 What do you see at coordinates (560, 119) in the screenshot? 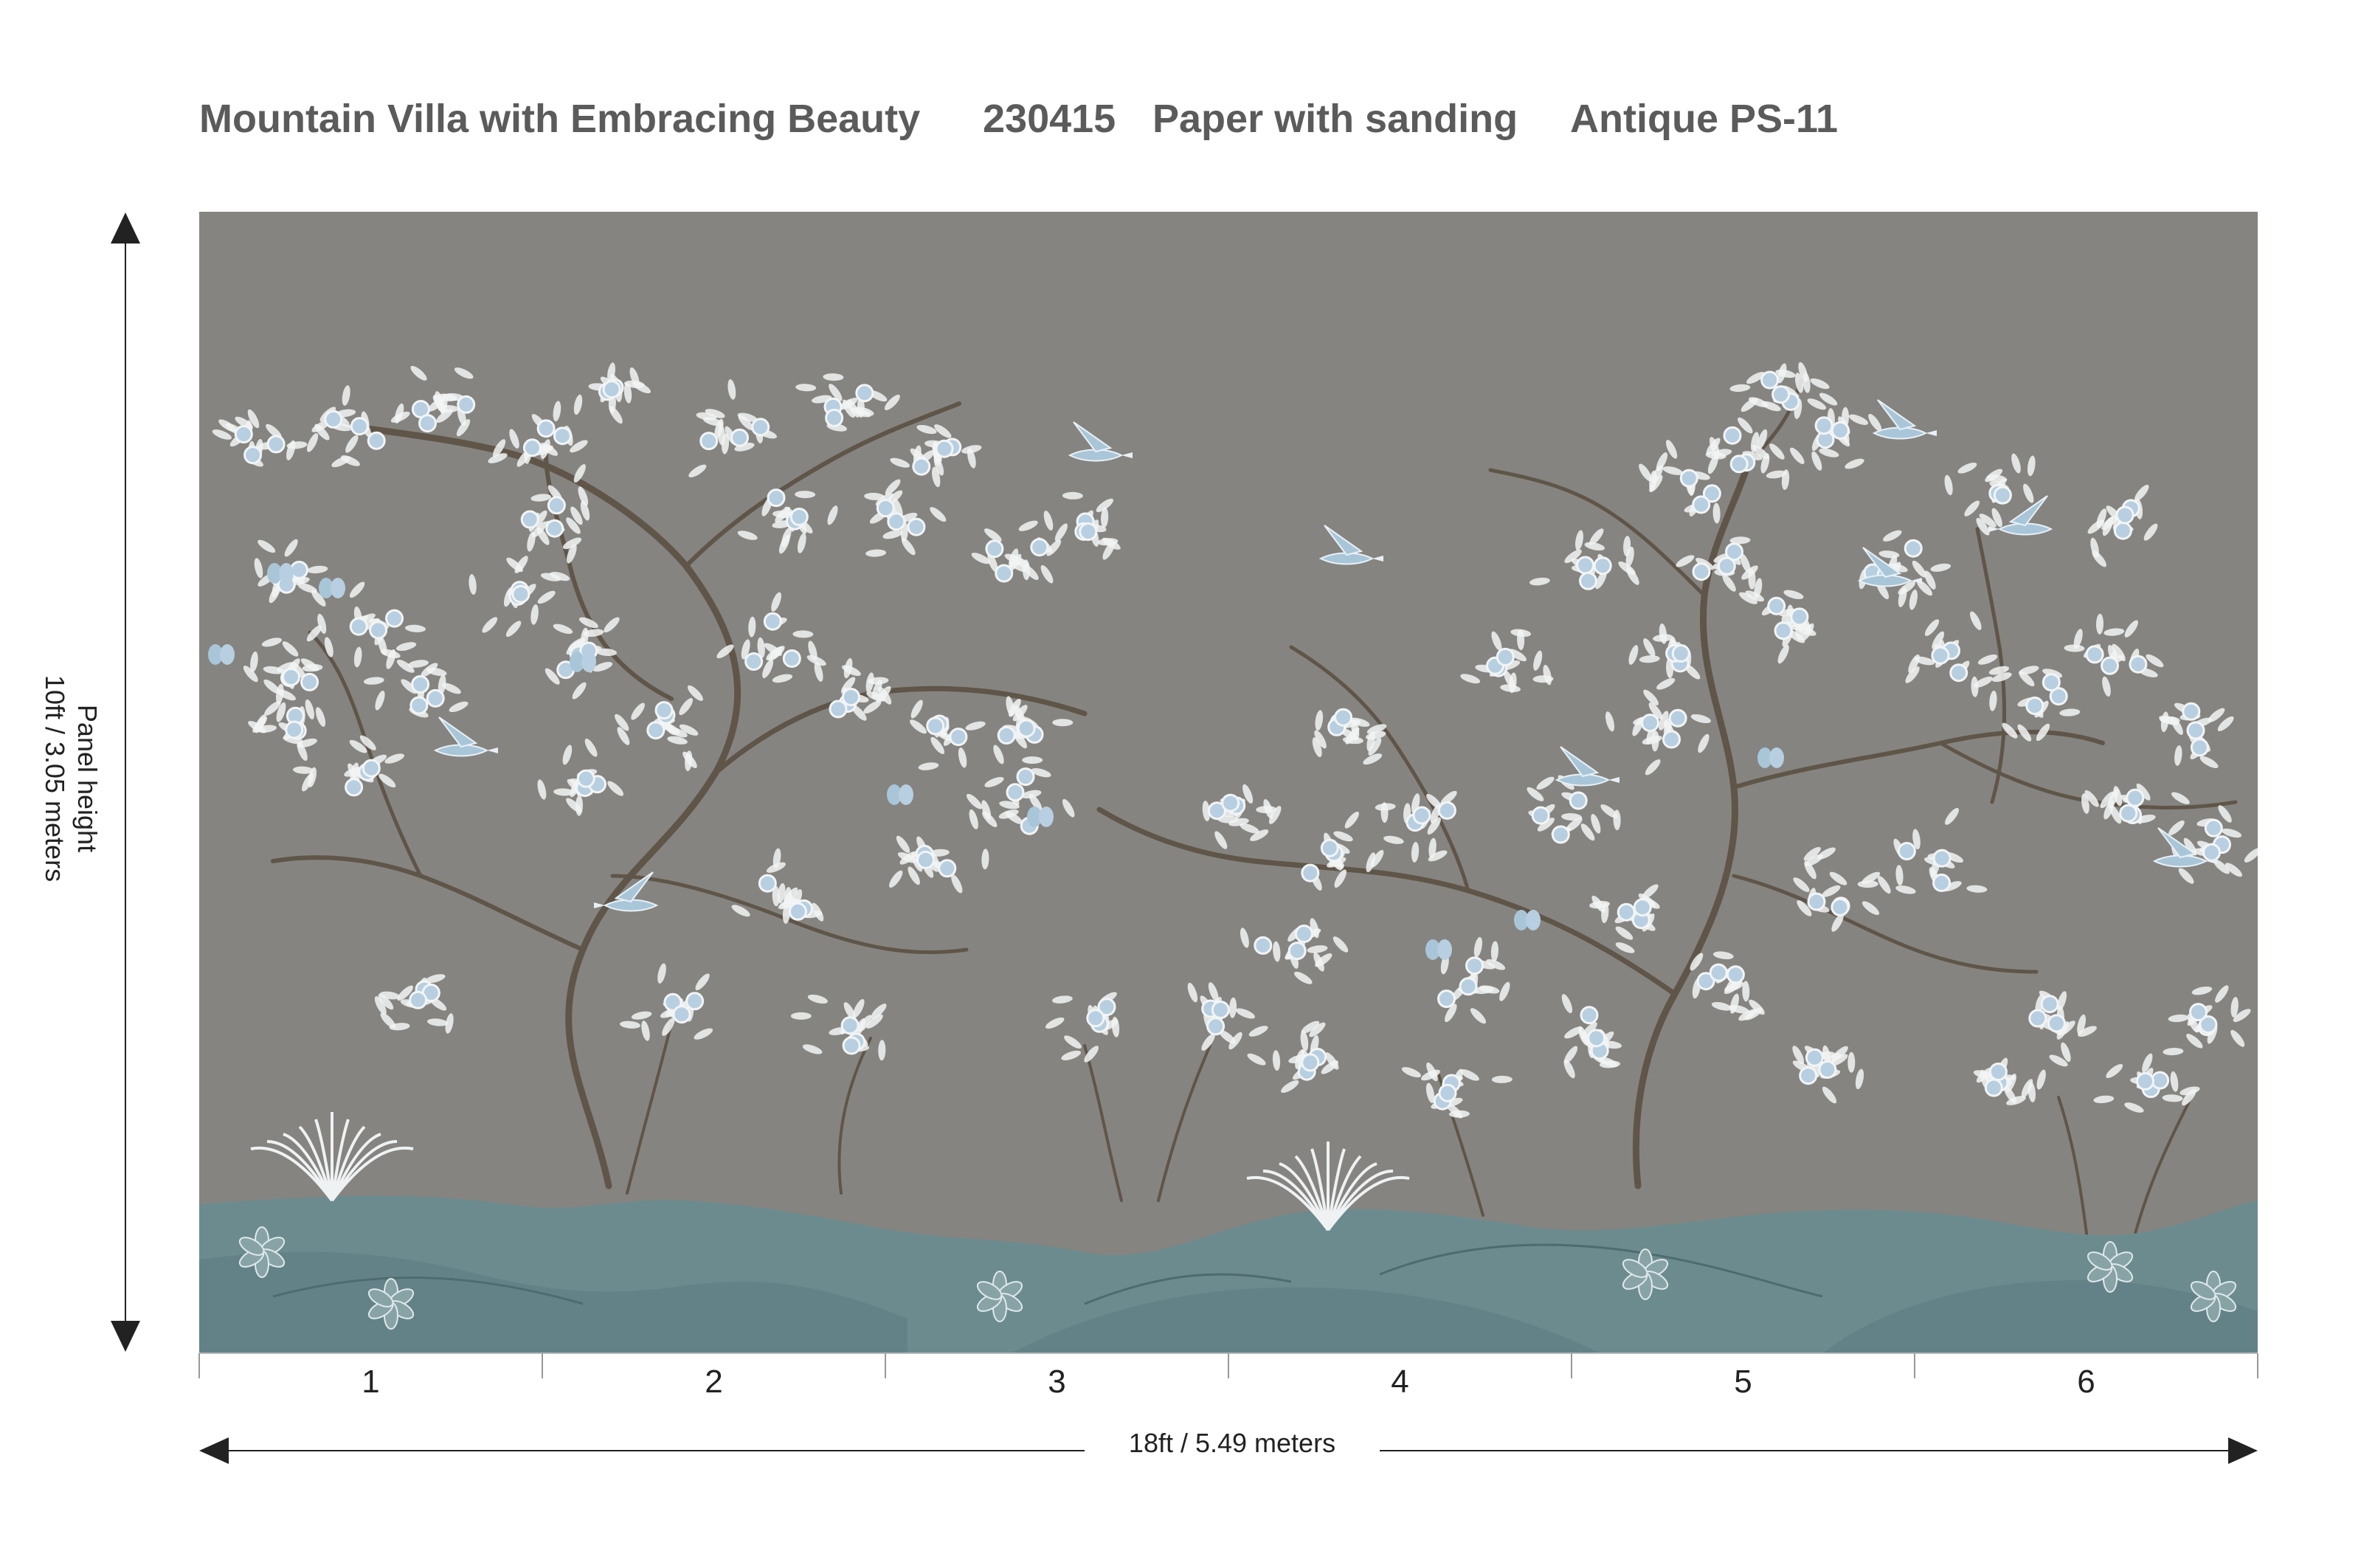
I see `pattern-name: Mountain Villa with Embracing Beauty` at bounding box center [560, 119].